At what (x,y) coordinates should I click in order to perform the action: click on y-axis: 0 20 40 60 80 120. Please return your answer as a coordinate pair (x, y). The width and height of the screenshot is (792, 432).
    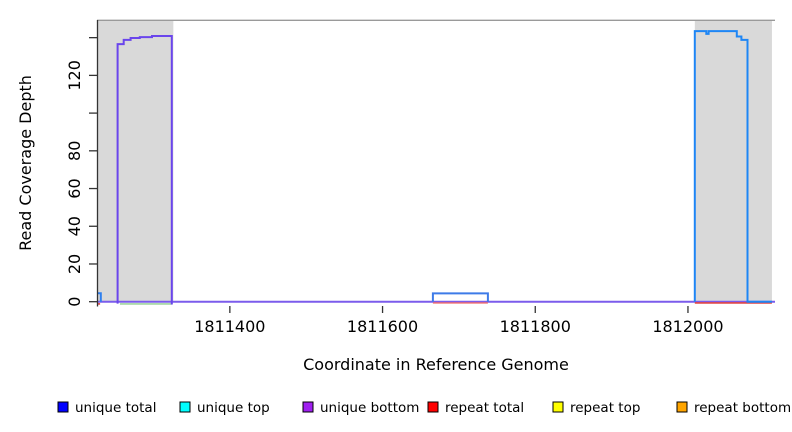
    Looking at the image, I should click on (82, 163).